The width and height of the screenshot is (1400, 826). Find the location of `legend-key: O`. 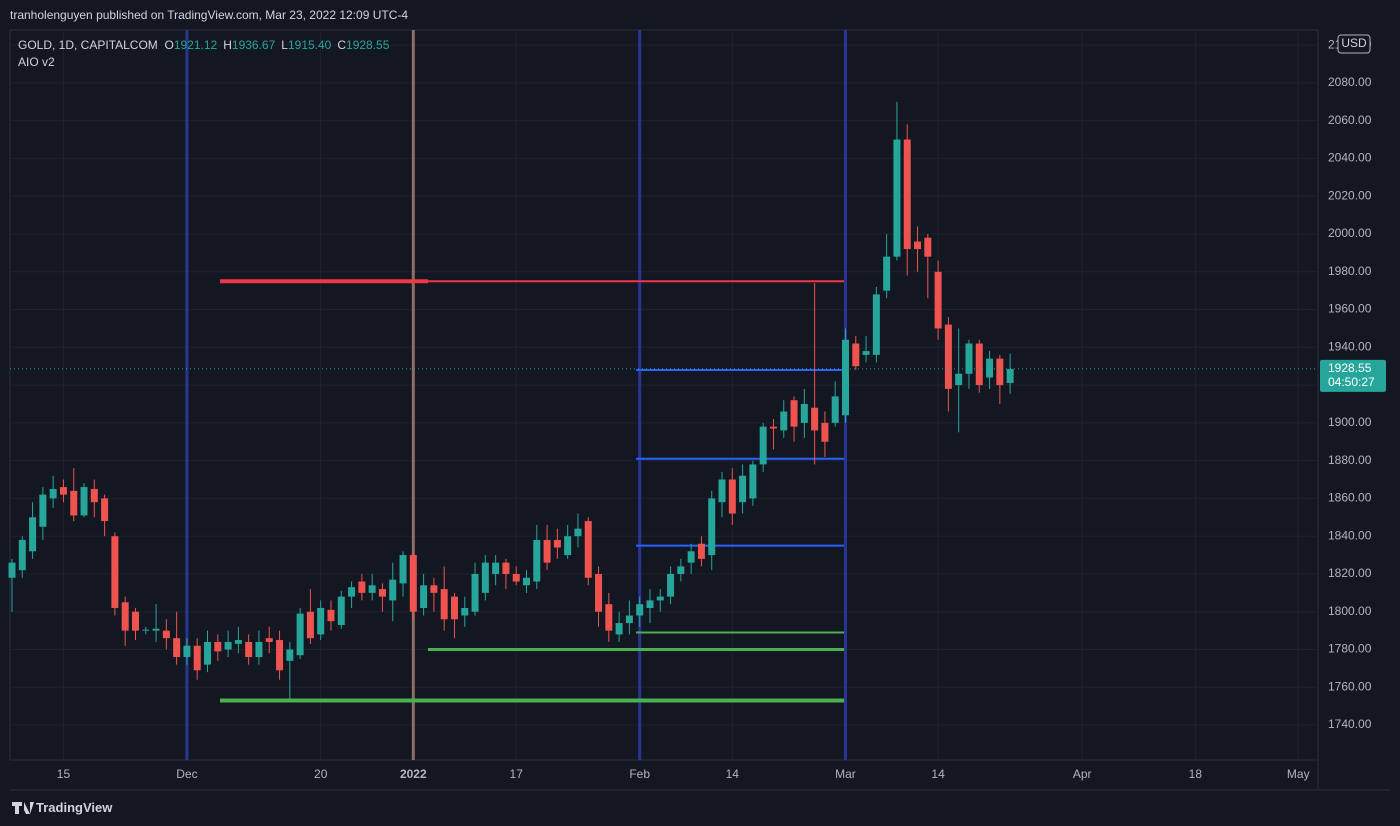

legend-key: O is located at coordinates (169, 45).